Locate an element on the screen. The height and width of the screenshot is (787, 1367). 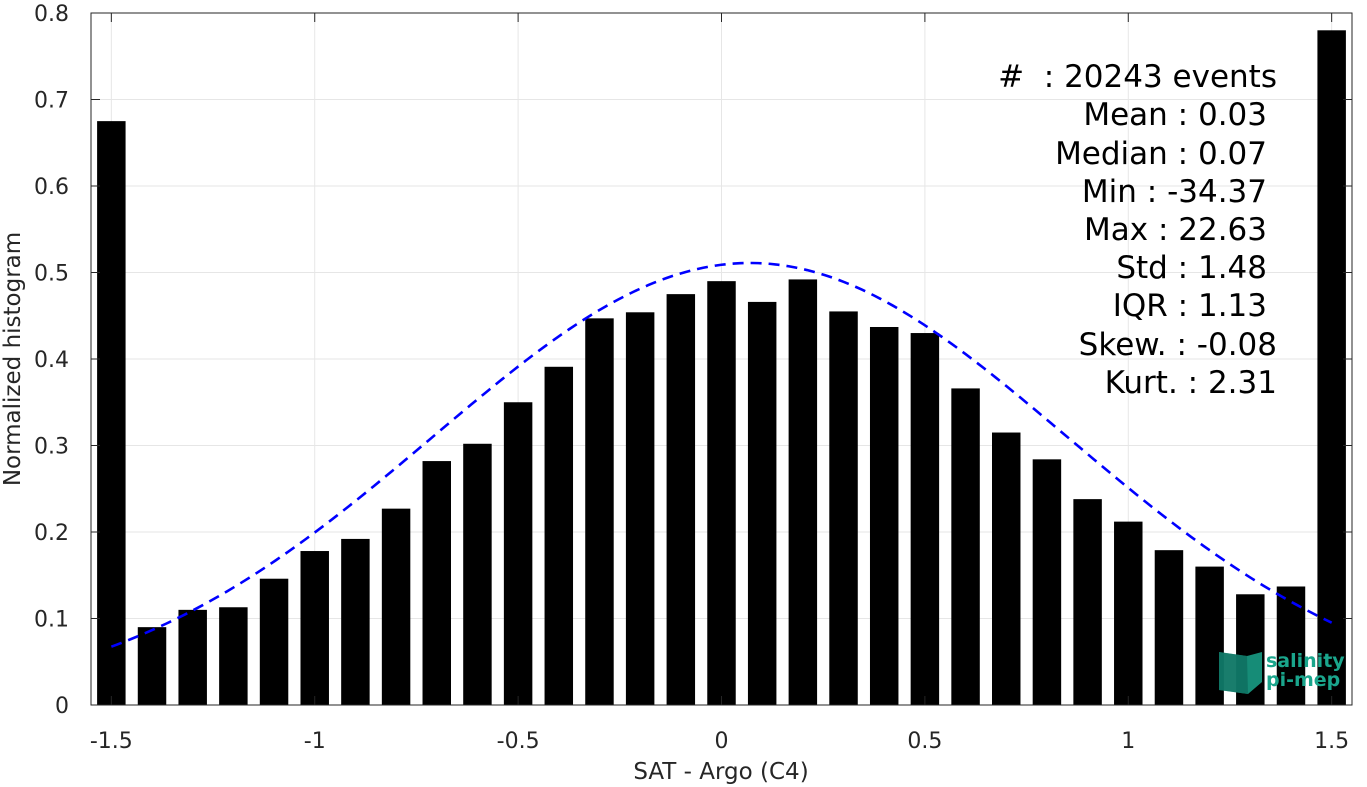
y-tick-label: 0.1 is located at coordinates (51, 620).